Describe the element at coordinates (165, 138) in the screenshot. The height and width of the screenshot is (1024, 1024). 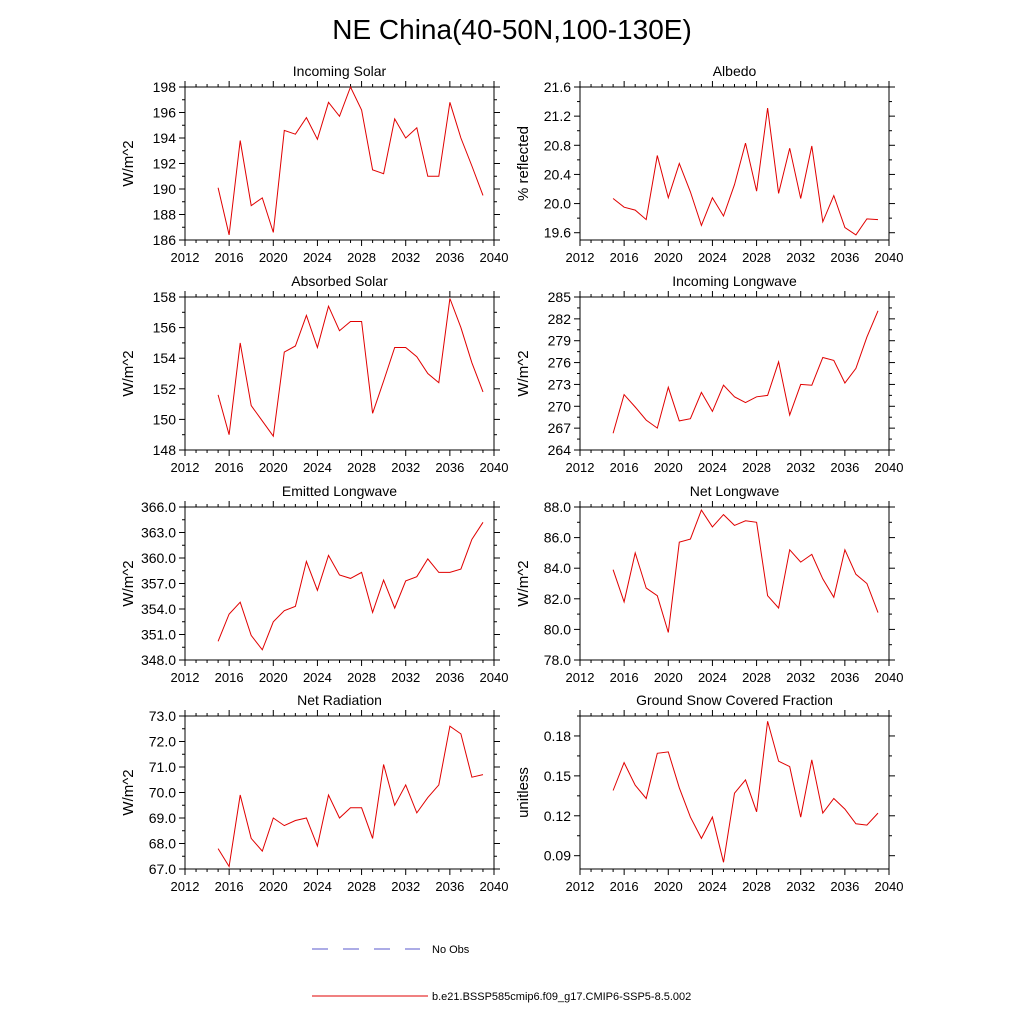
I see `y-tick-label: 194` at that location.